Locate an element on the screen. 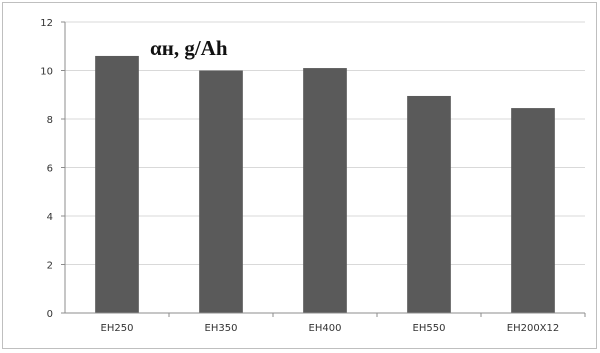 This screenshot has height=353, width=600. x-tick-labels: EH250 EH350 EH400 EH550 EH200X12 is located at coordinates (330, 328).